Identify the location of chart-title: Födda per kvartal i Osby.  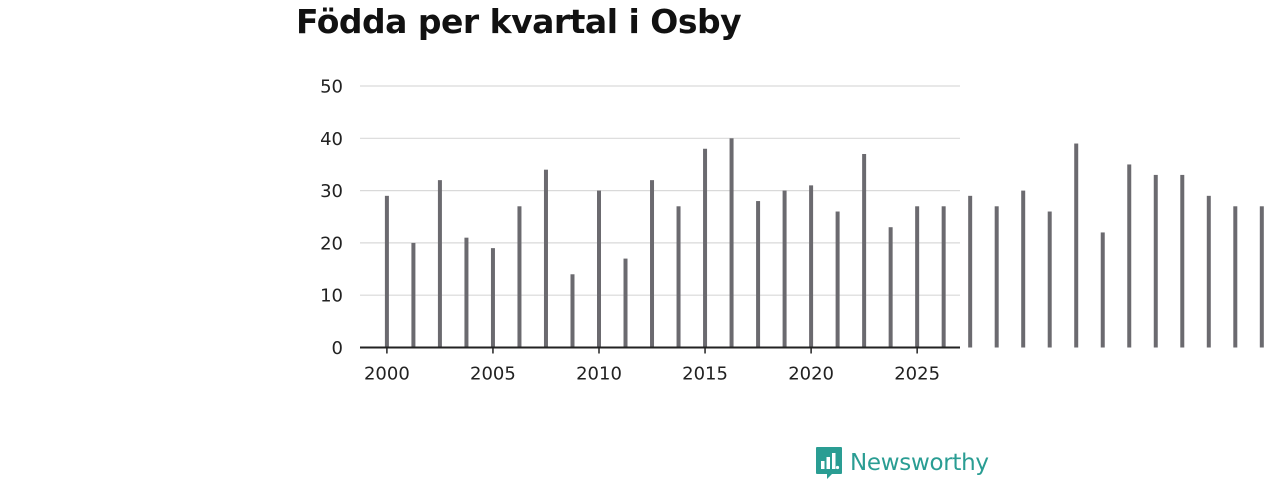
(519, 21).